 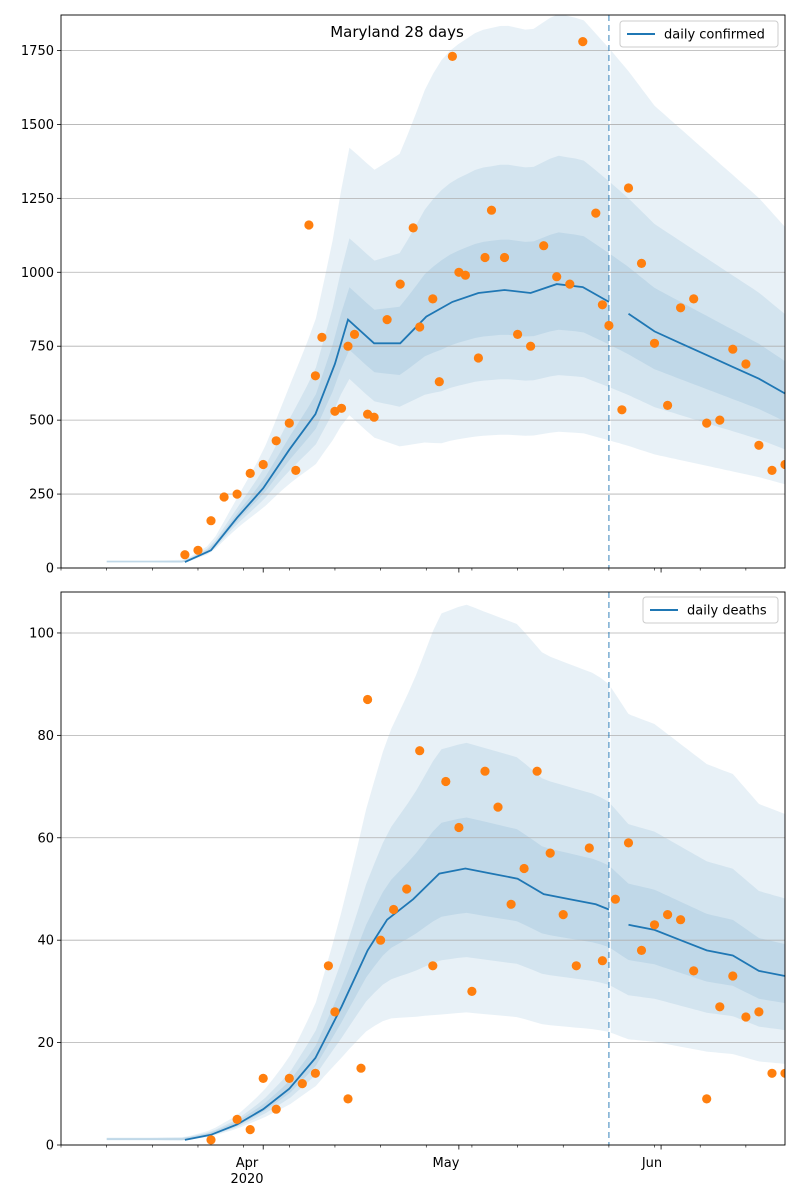 I want to click on y-tick-label: 40, so click(x=45, y=941).